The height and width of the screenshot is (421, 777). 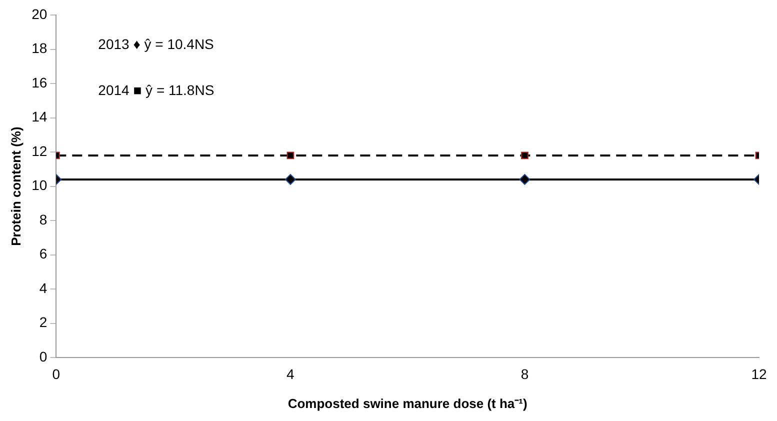 I want to click on y-tick-label: 4, so click(x=43, y=288).